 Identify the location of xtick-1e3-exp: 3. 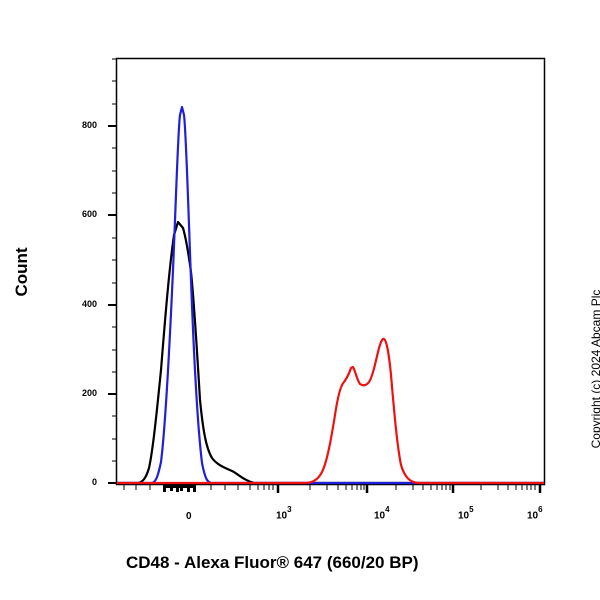
(289, 509).